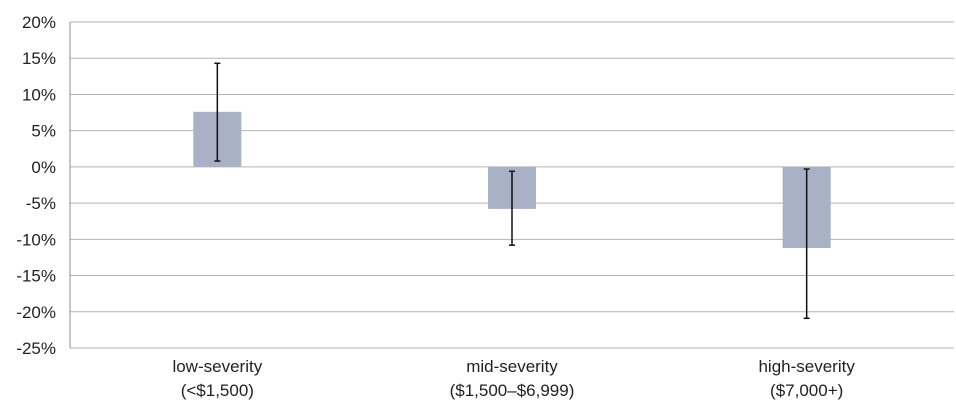  I want to click on x-tick-label-line: low-severity, so click(217, 366).